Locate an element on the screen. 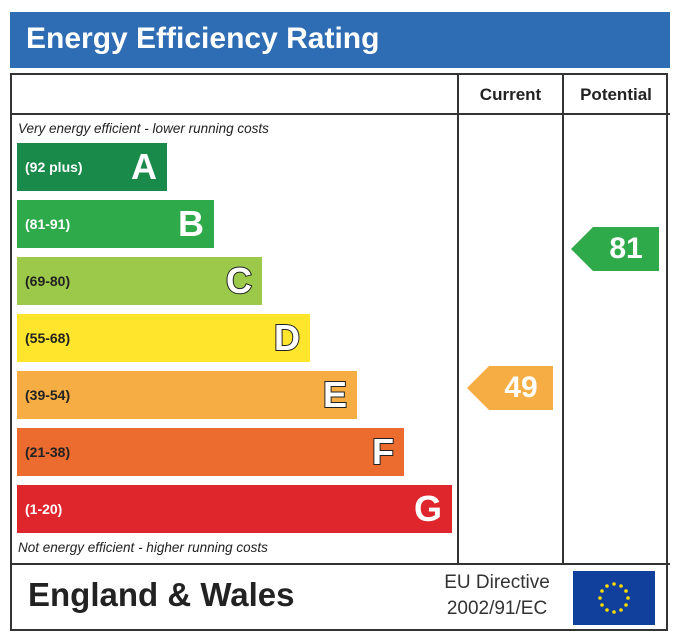 The height and width of the screenshot is (640, 680). band-range: (21-38) is located at coordinates (48, 452).